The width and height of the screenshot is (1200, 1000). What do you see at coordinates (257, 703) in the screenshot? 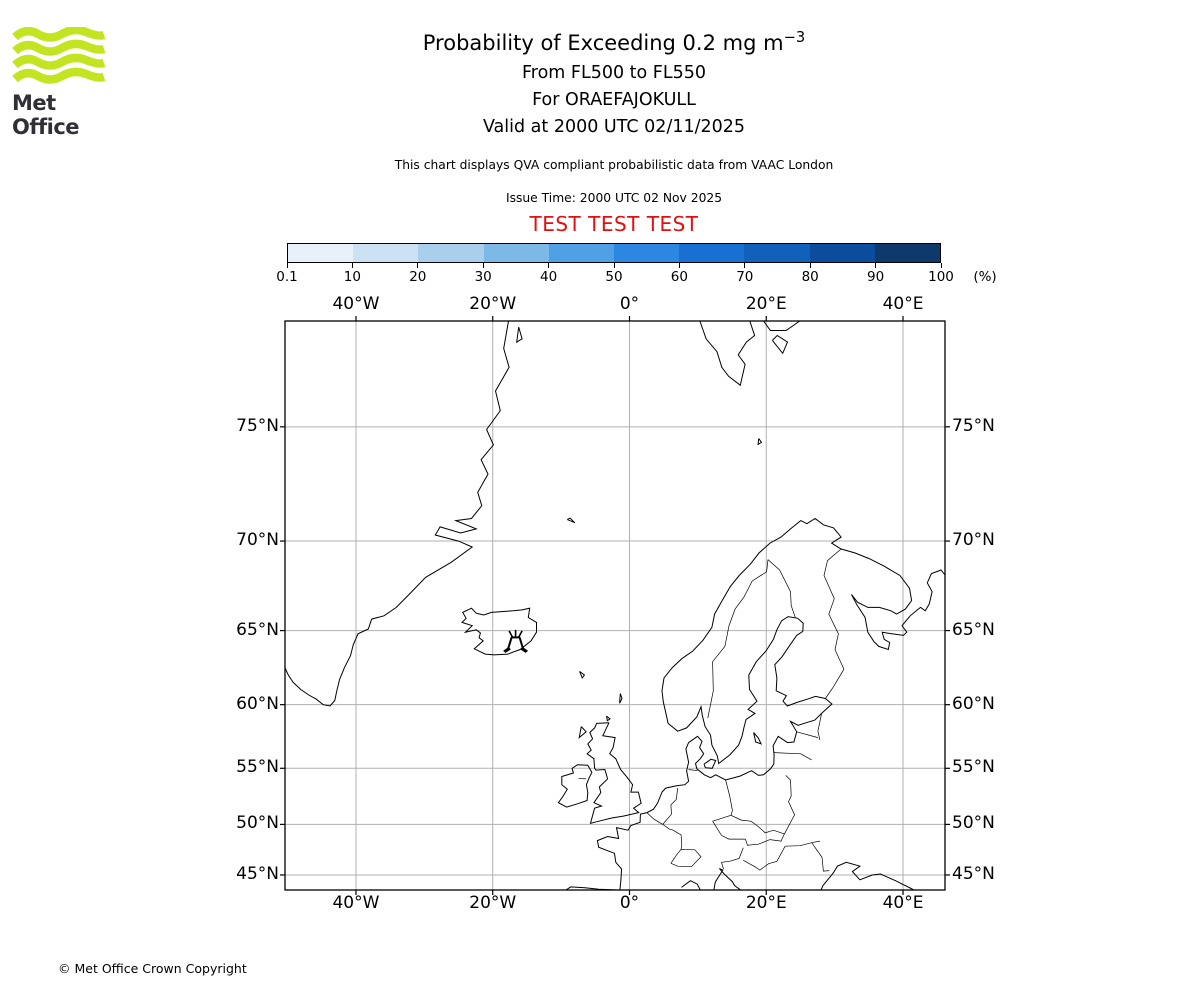
I see `lat-label-left: 60°N` at bounding box center [257, 703].